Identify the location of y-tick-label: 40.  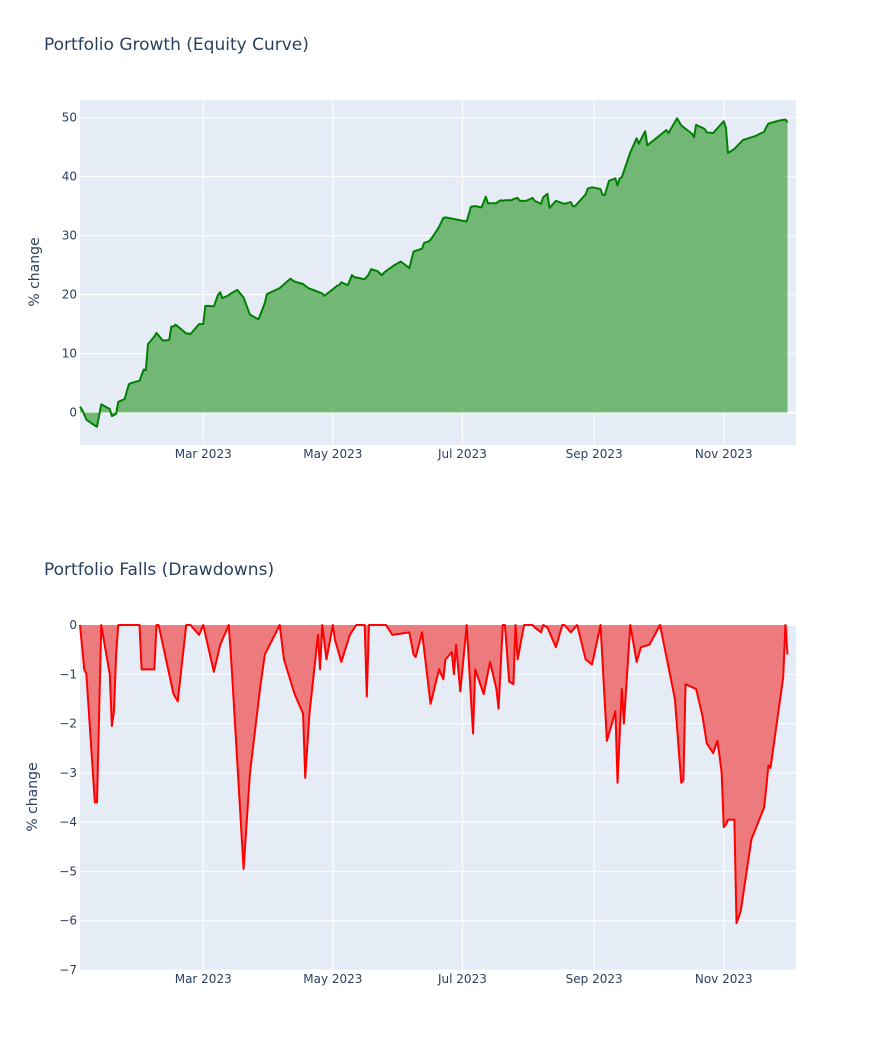
(69, 177).